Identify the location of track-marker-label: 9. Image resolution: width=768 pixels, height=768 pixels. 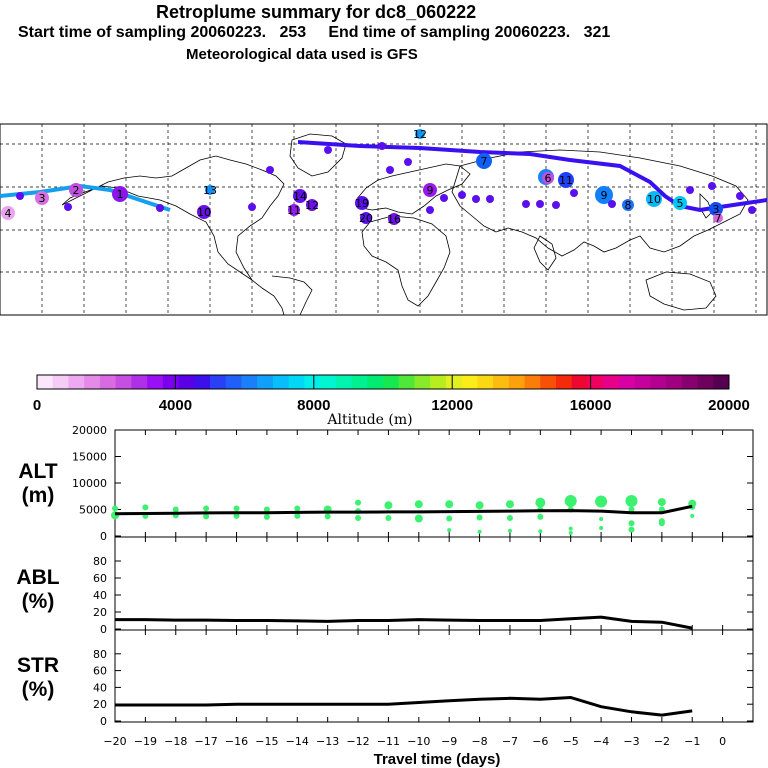
(430, 190).